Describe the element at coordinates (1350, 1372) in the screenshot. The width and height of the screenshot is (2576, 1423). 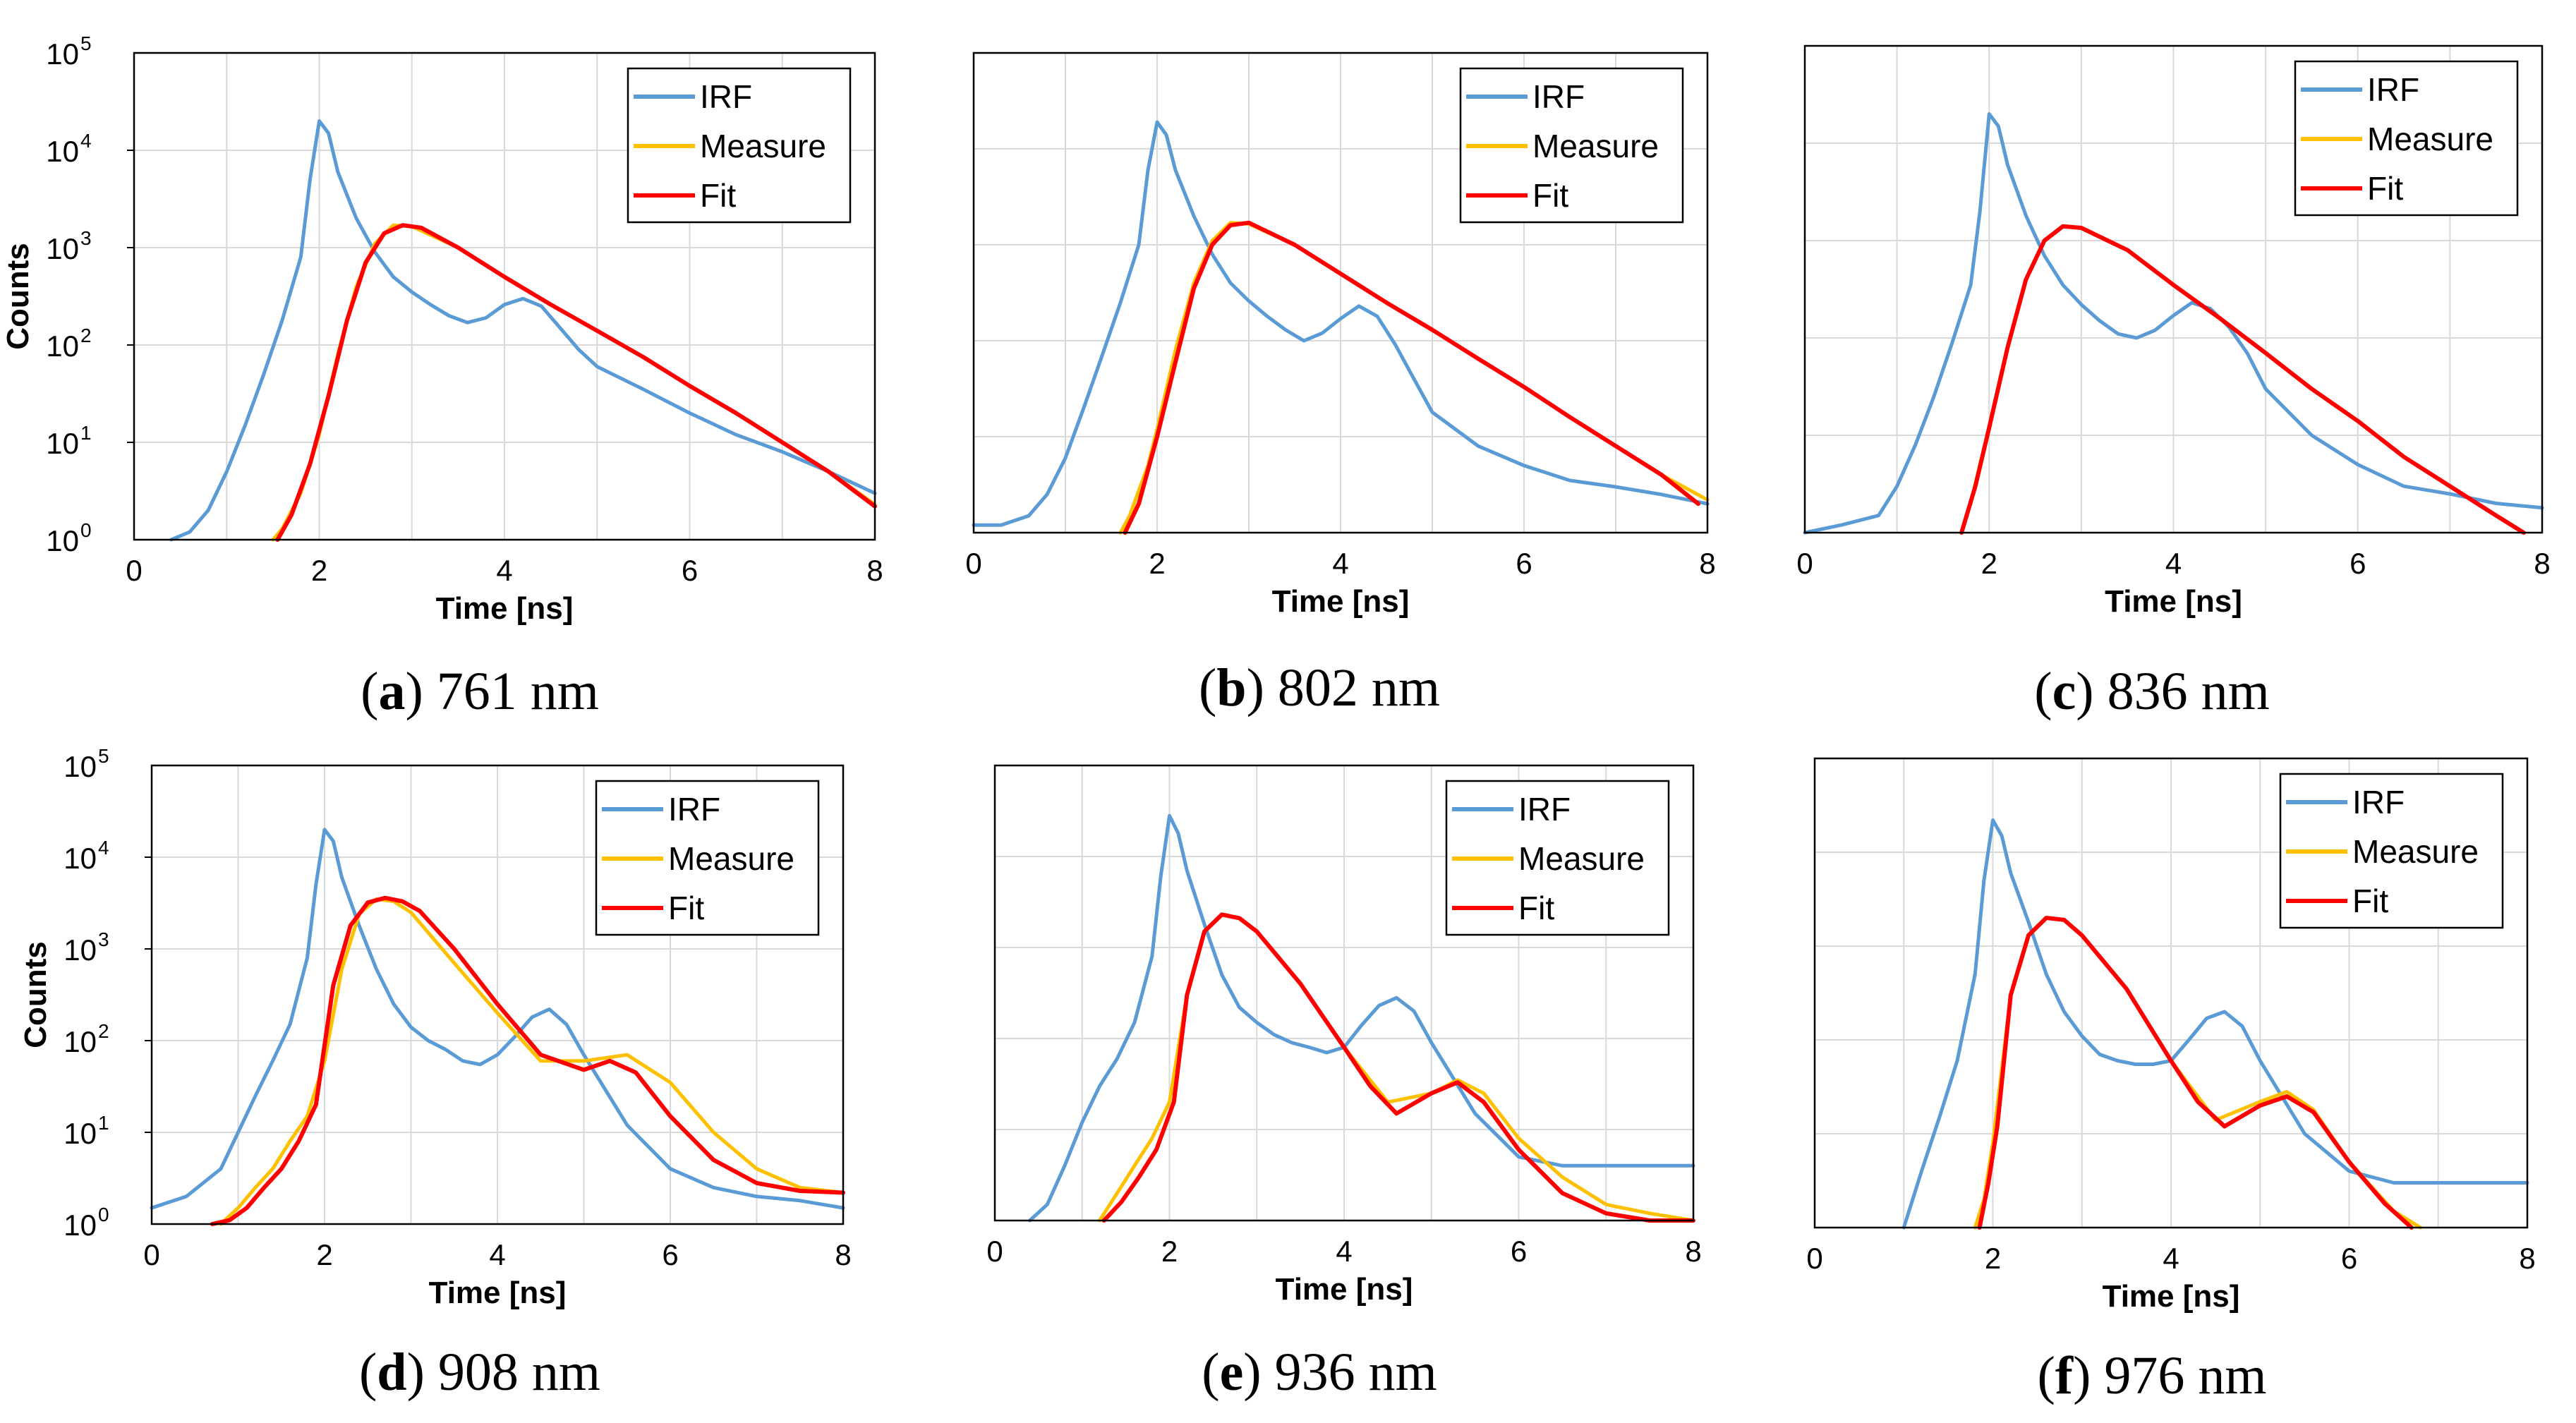
I see `caption-wavelength: 936 nm` at that location.